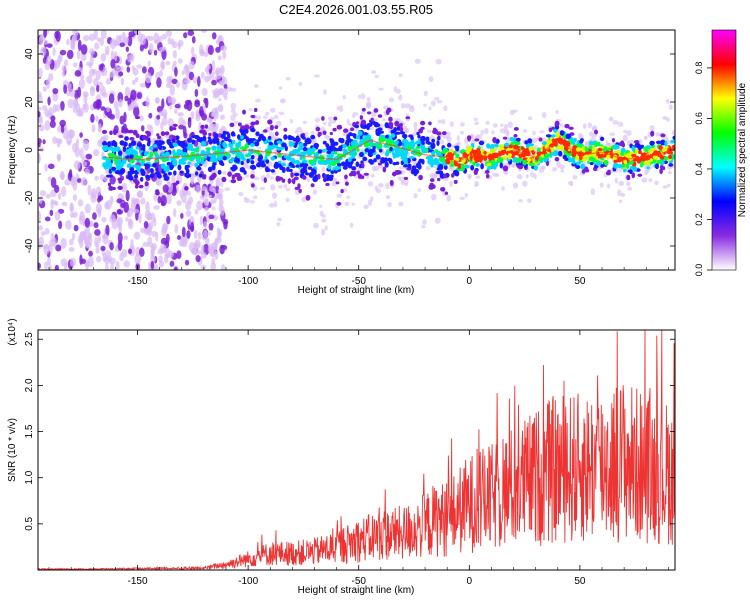  I want to click on spectrogram-ridge, so click(389, 151).